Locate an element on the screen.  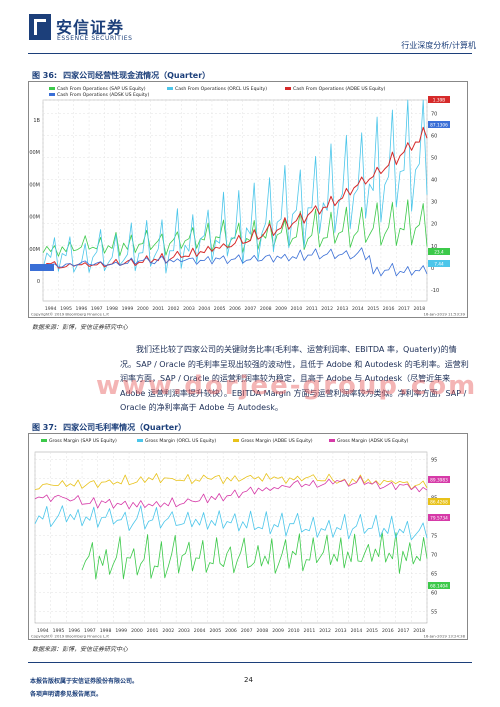
fig37-x-label: 2015 is located at coordinates (372, 631).